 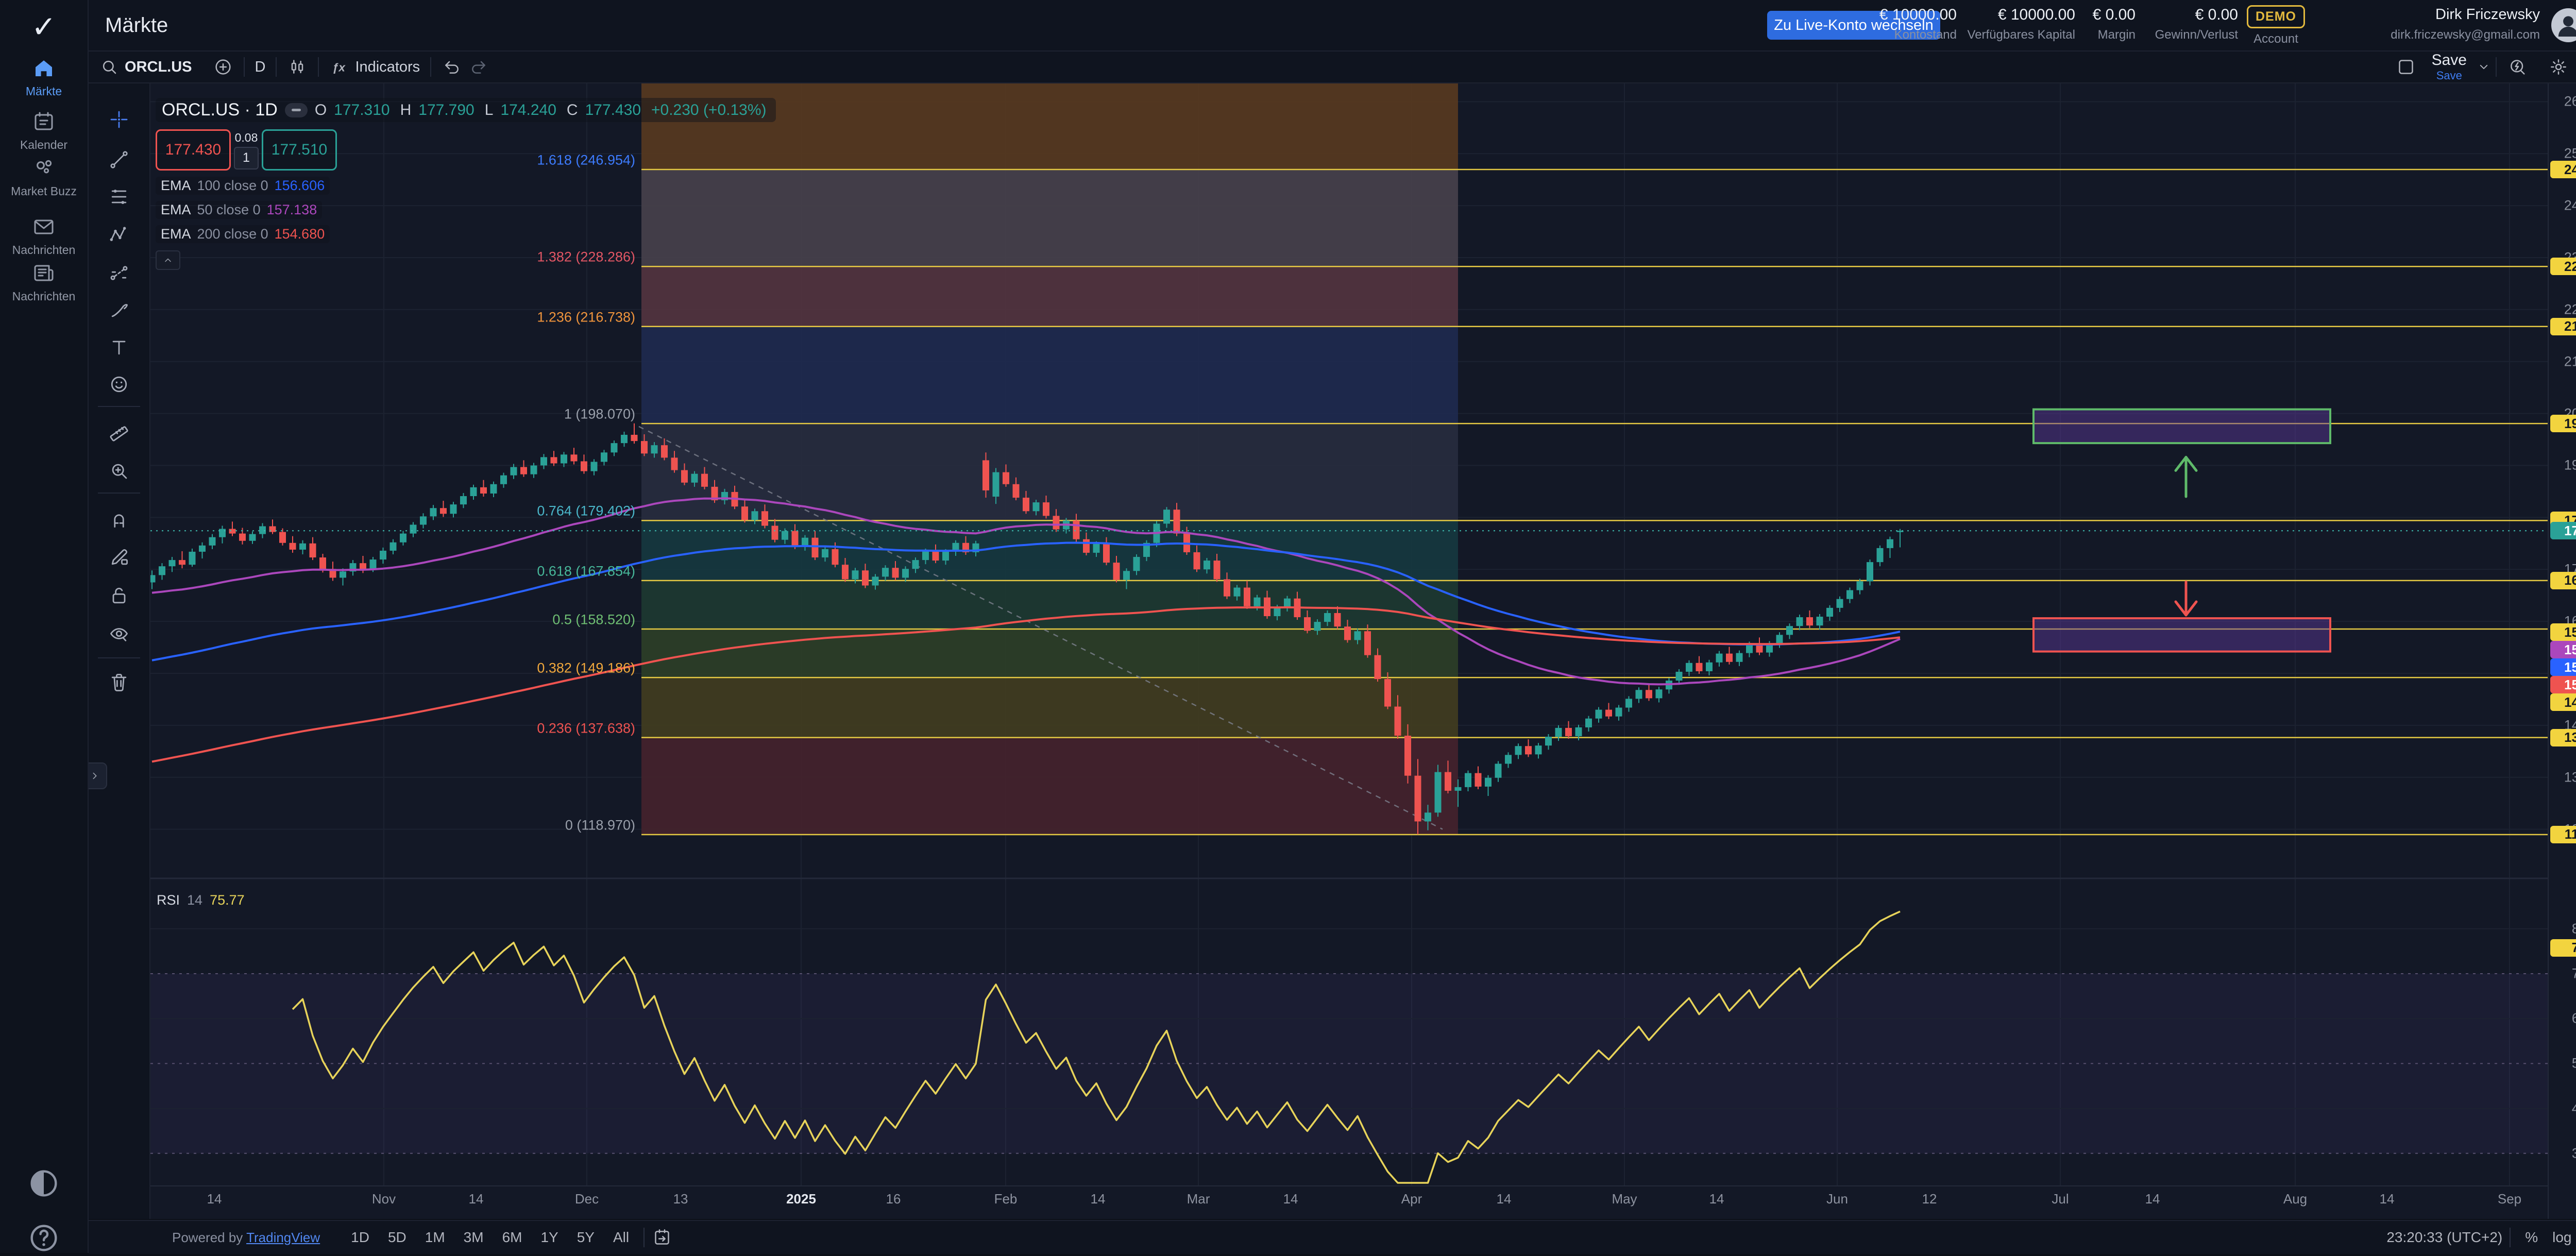 I want to click on undo-button, so click(x=448, y=67).